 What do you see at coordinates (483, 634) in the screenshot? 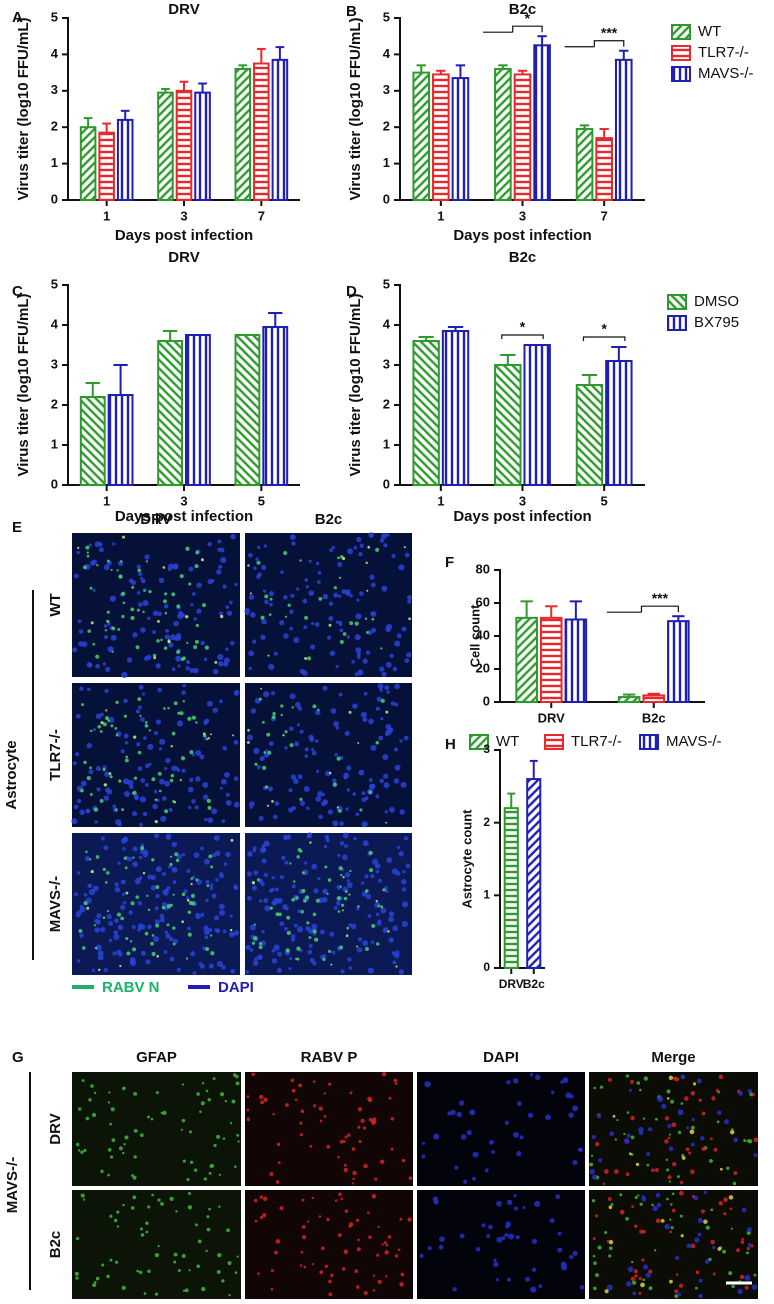
I see `y-tick-label: 40` at bounding box center [483, 634].